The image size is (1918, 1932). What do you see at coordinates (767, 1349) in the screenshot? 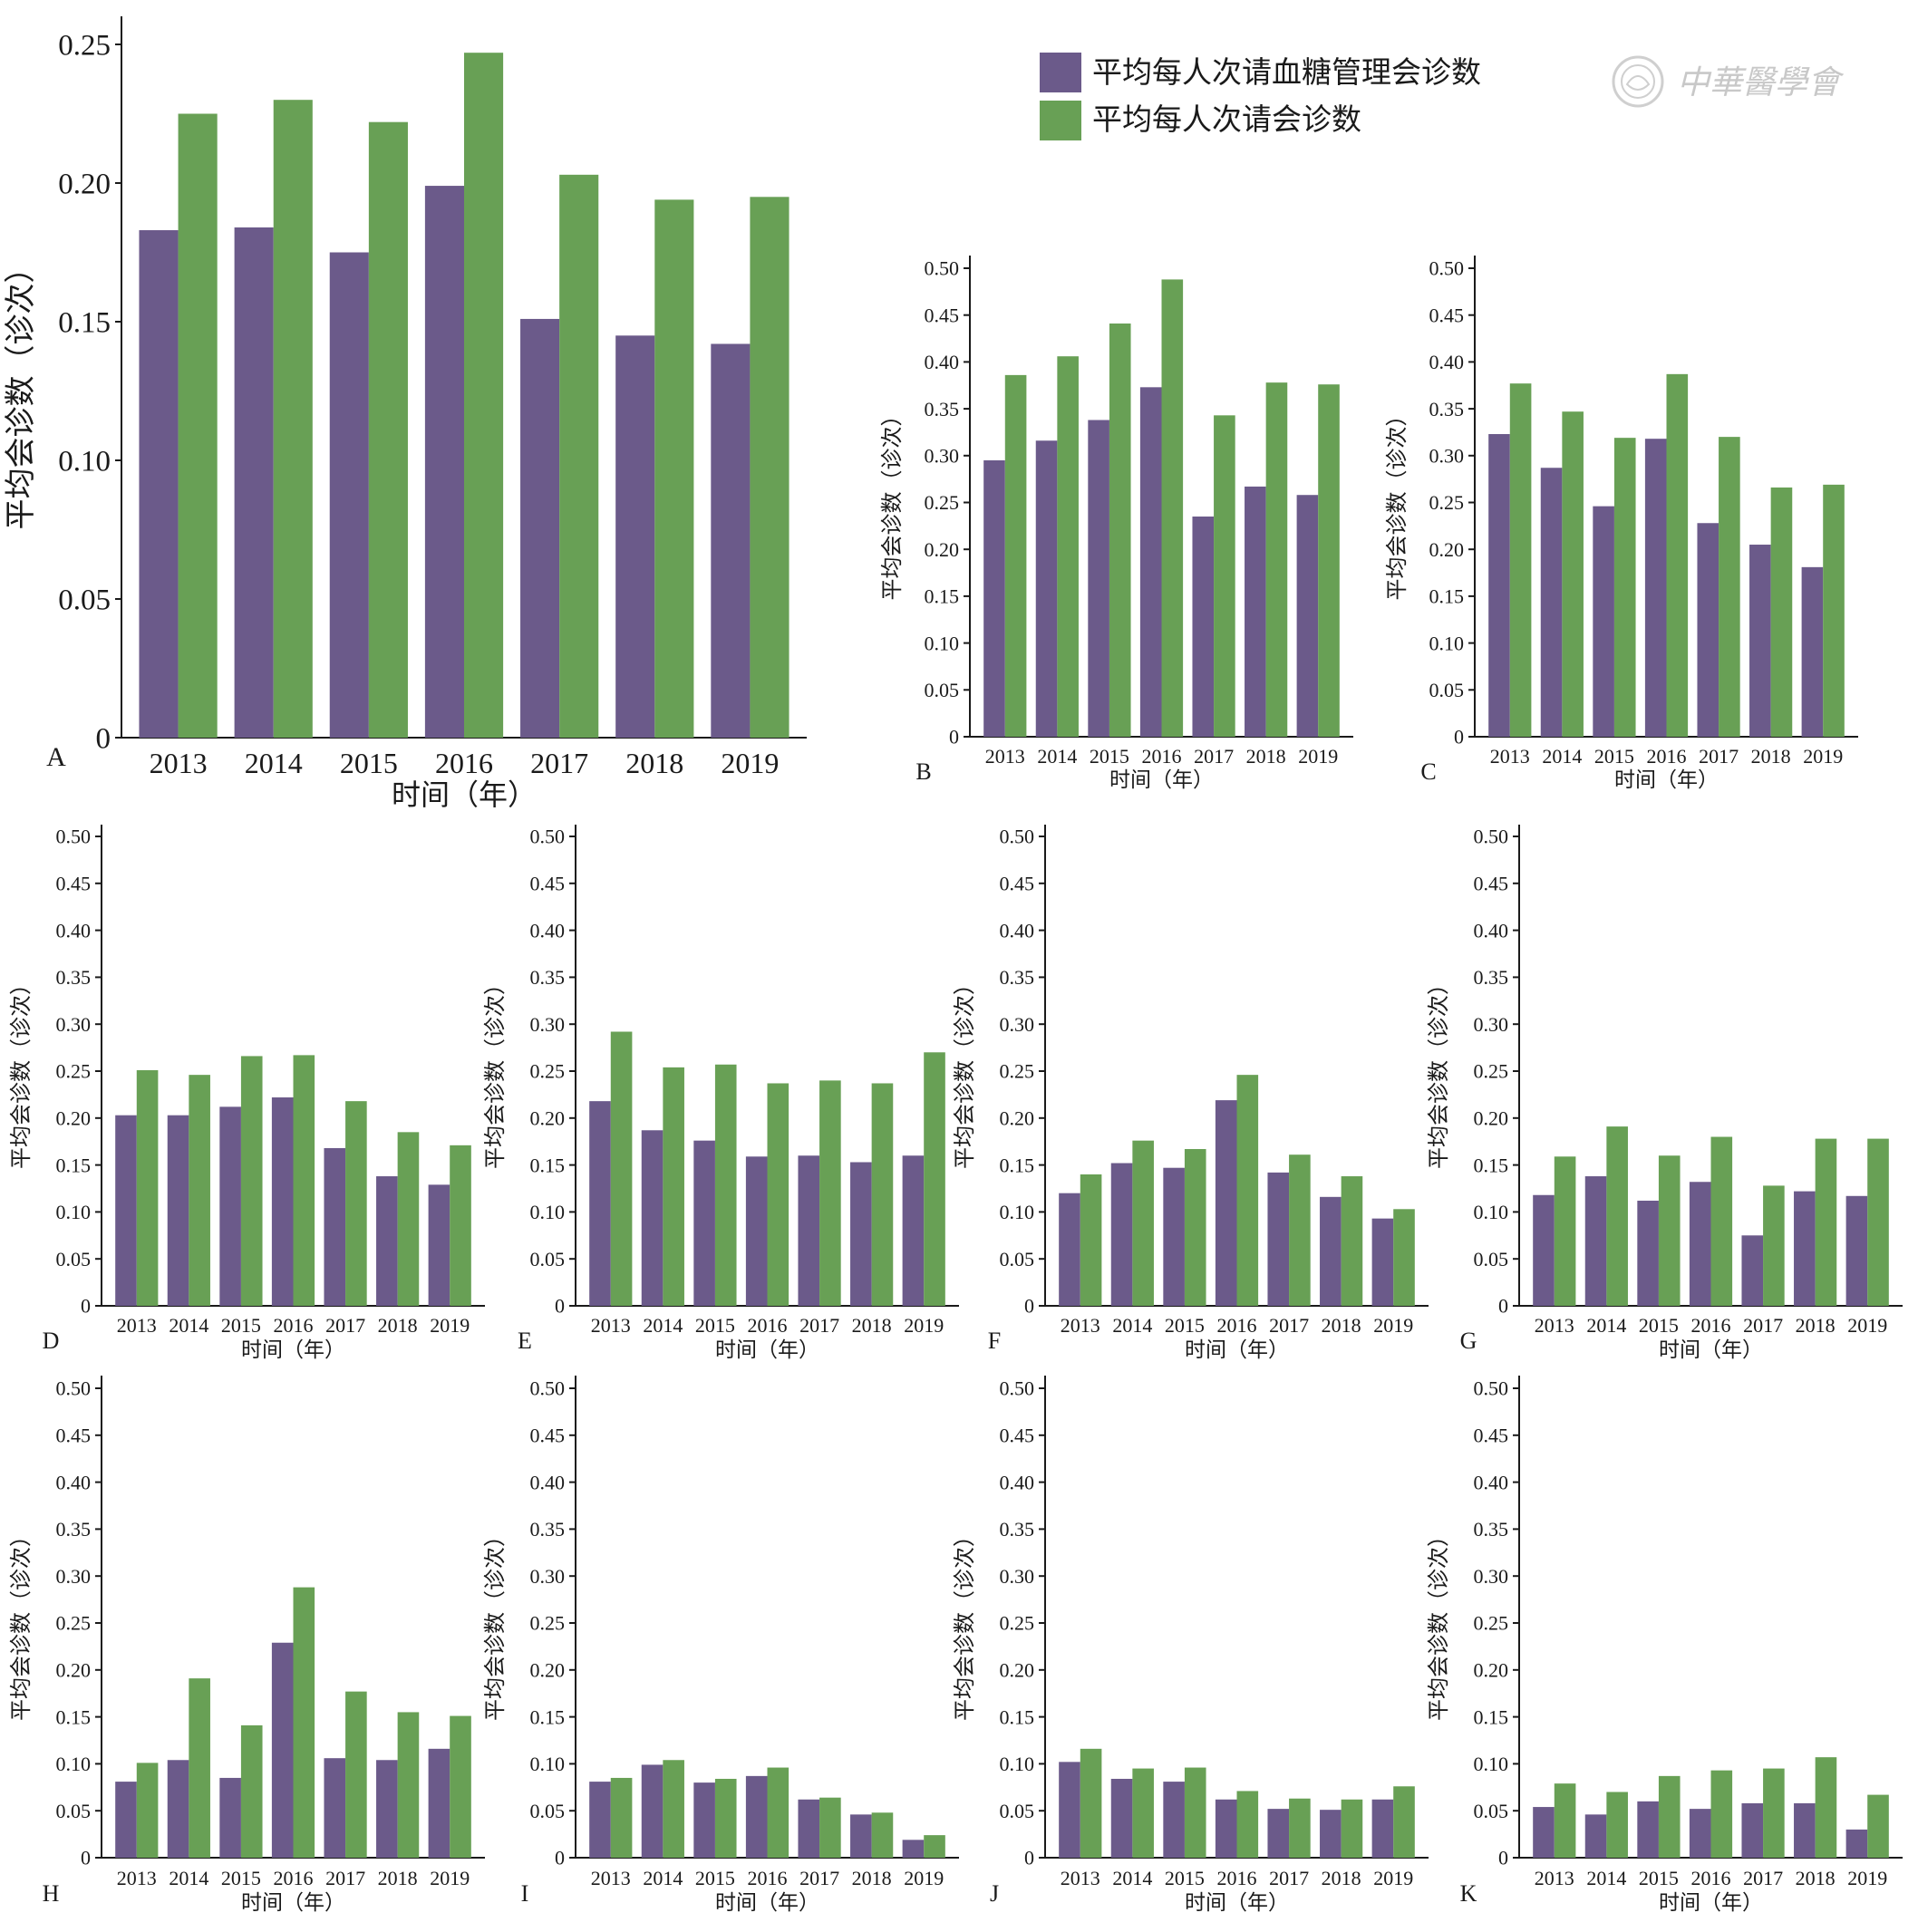
I see `x-axis-label-E: 时间（年）` at bounding box center [767, 1349].